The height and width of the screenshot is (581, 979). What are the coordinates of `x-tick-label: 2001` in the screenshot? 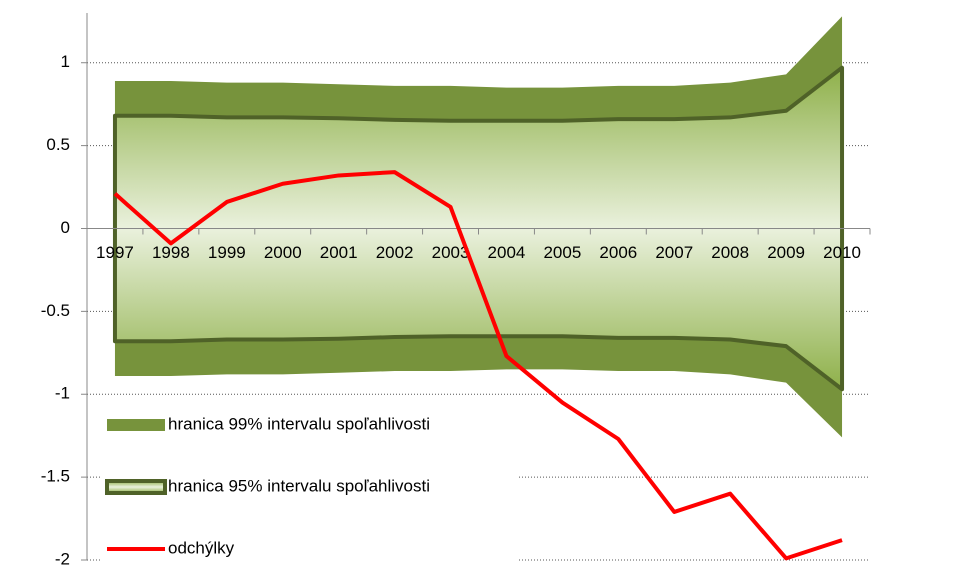 It's located at (339, 252).